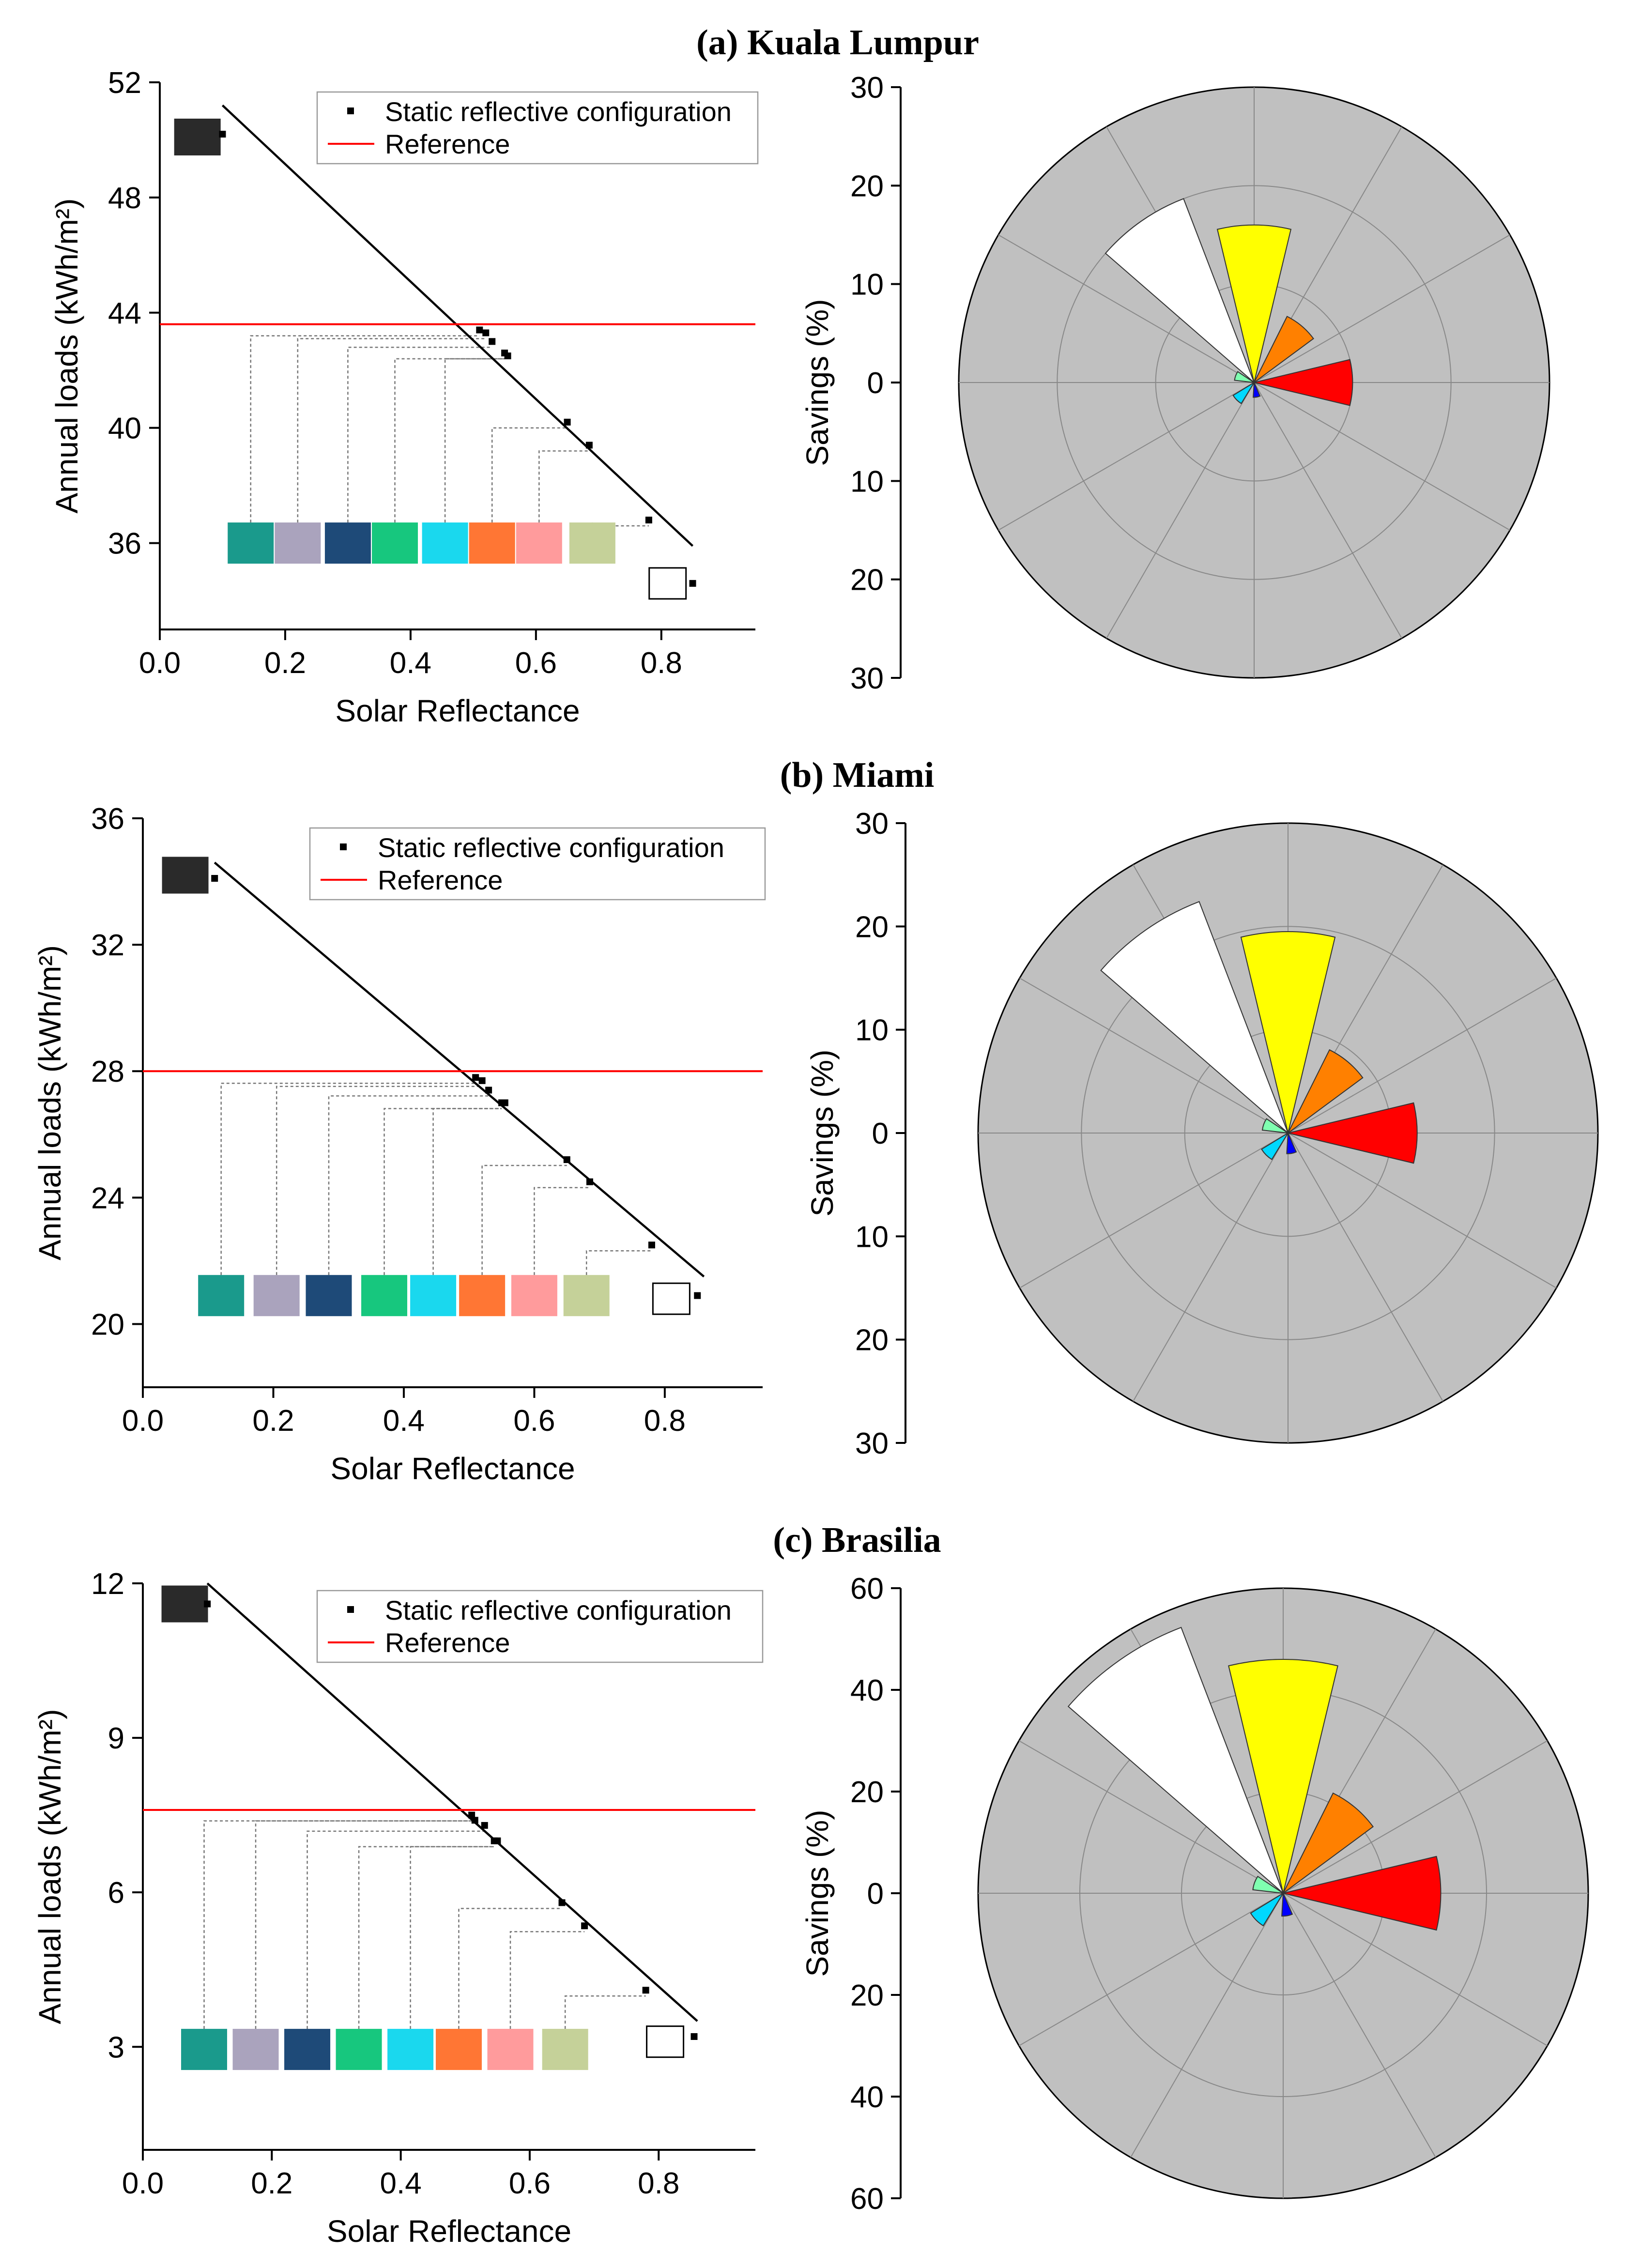 The height and width of the screenshot is (2268, 1626). Describe the element at coordinates (66, 357) in the screenshot. I see `y-axis-label: Annual loads (kWh/m²)` at that location.